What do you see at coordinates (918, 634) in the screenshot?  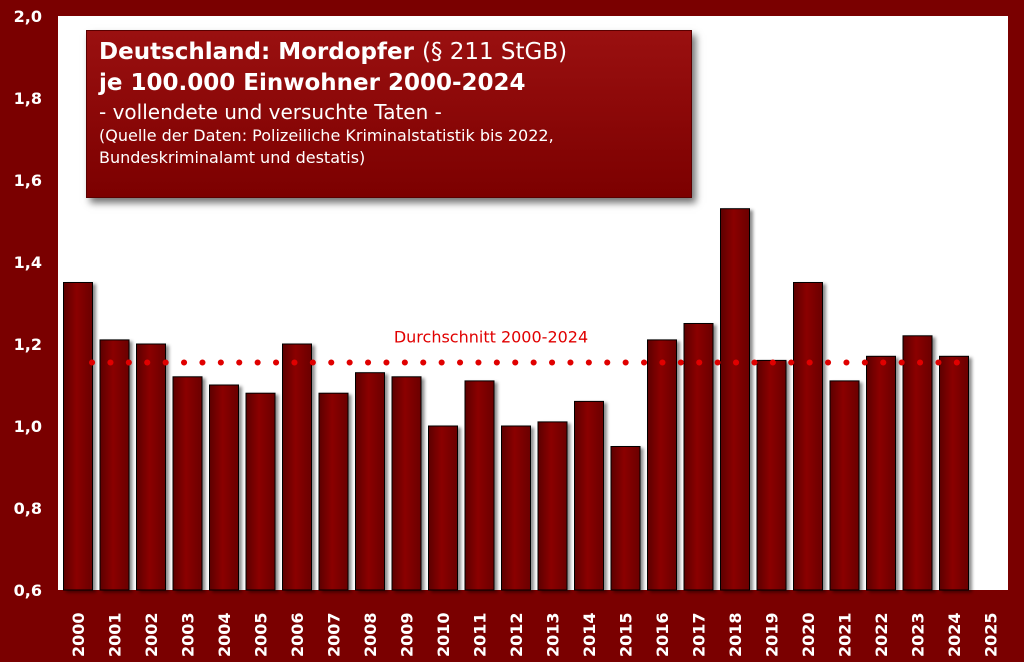 I see `x-tick-label: 2023` at bounding box center [918, 634].